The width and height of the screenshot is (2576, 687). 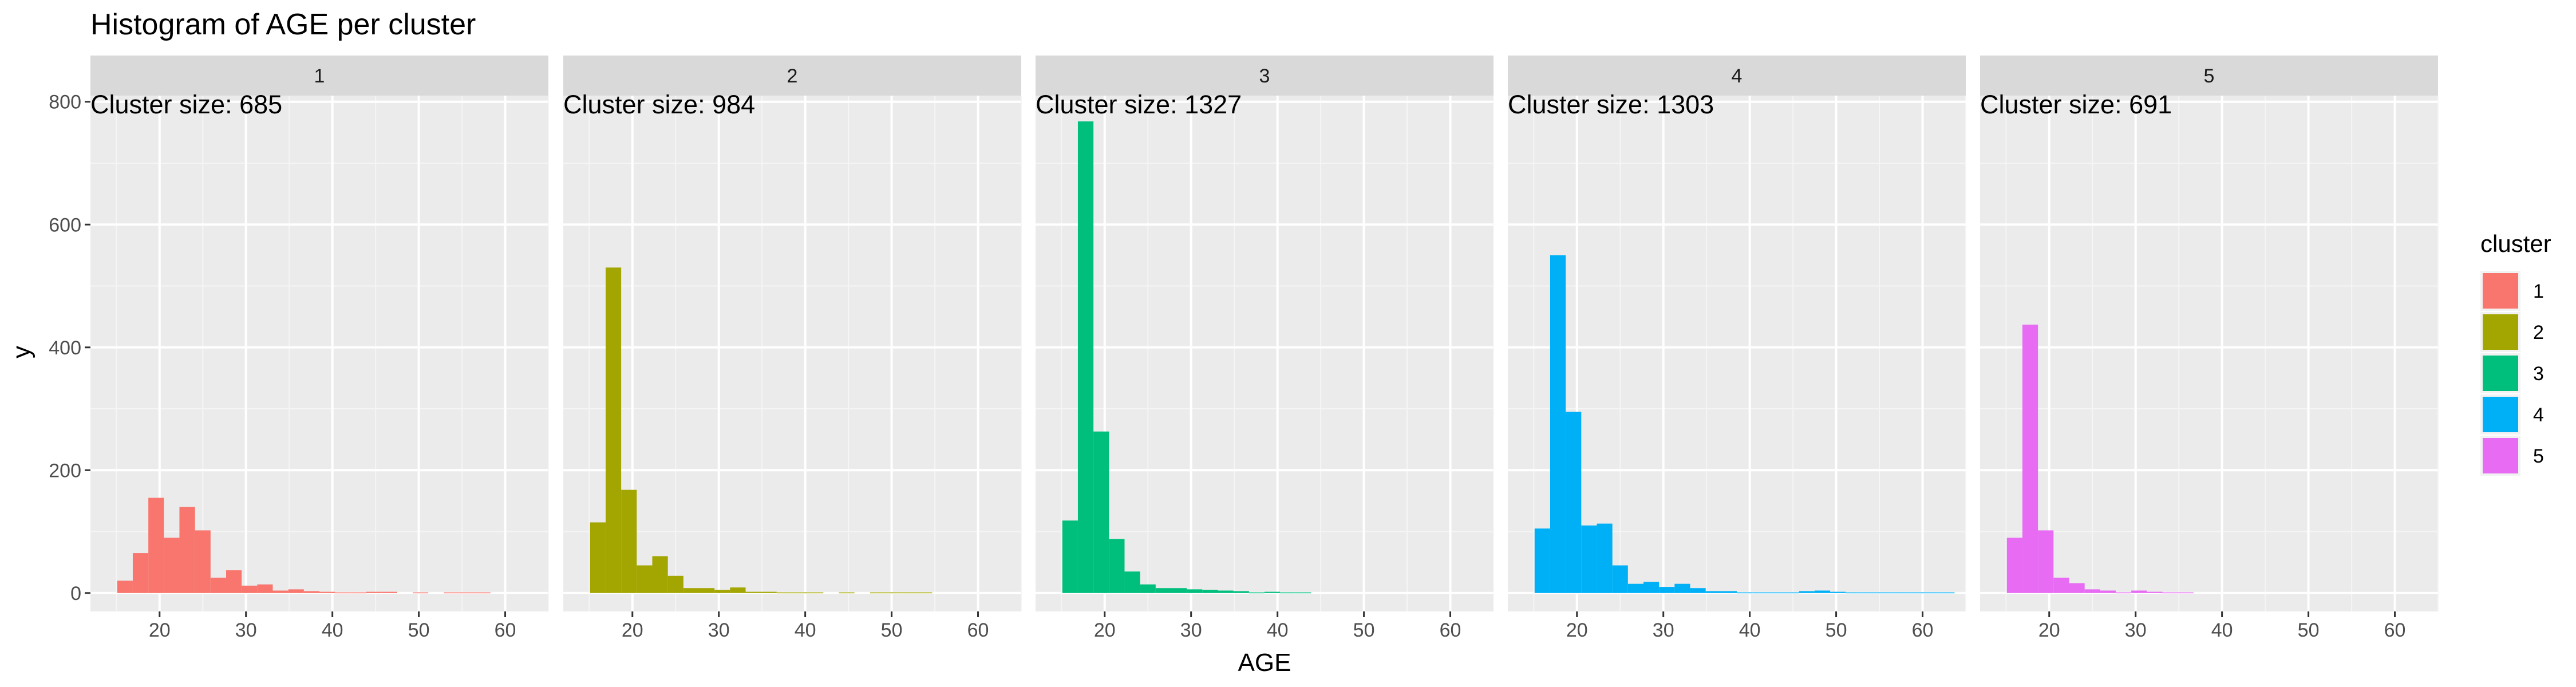 I want to click on y-tick-label: 200, so click(x=65, y=471).